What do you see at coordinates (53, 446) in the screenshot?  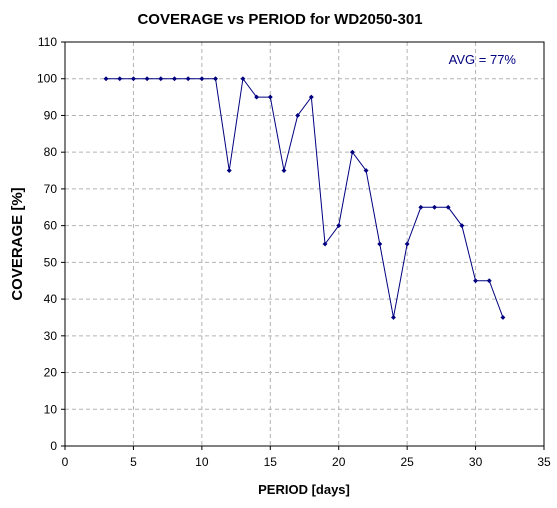 I see `y-tick-label: 0` at bounding box center [53, 446].